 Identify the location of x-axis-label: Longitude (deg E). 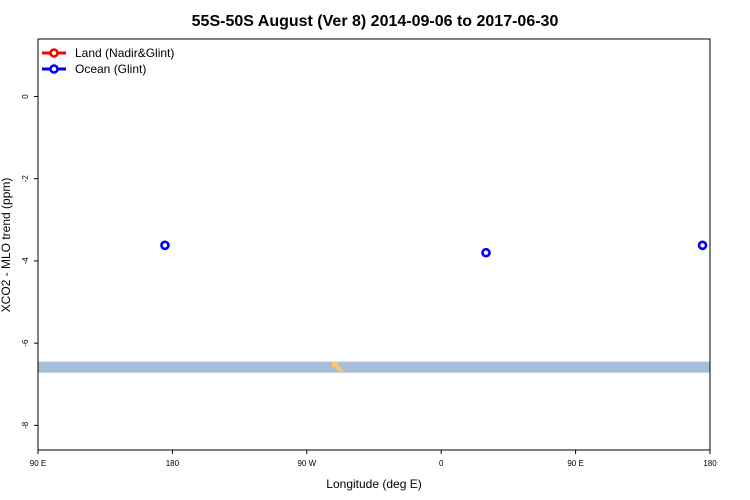
(373, 484).